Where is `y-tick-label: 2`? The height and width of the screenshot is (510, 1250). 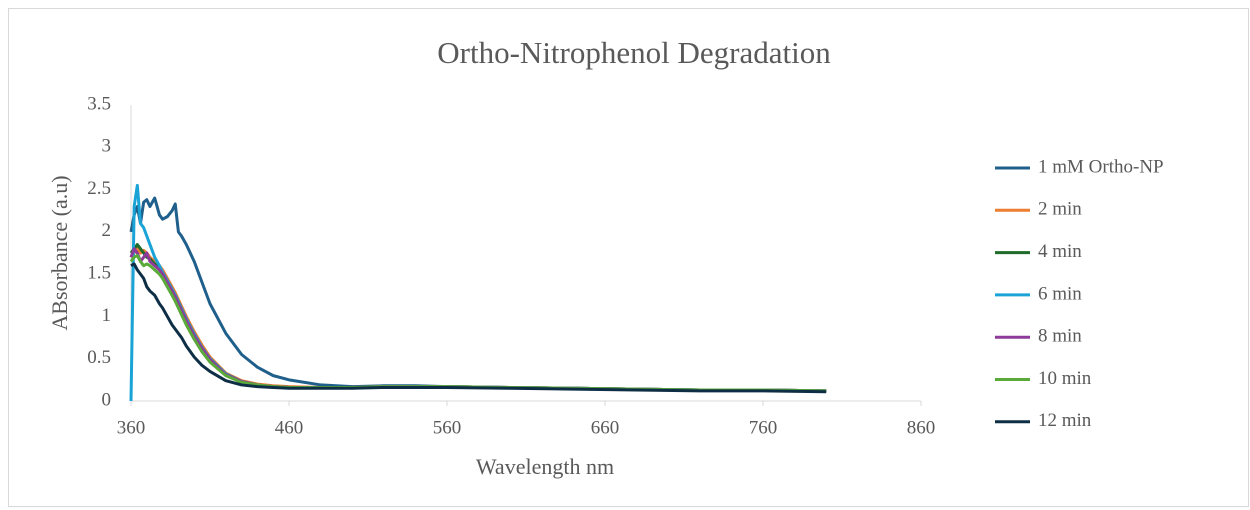
y-tick-label: 2 is located at coordinates (107, 230).